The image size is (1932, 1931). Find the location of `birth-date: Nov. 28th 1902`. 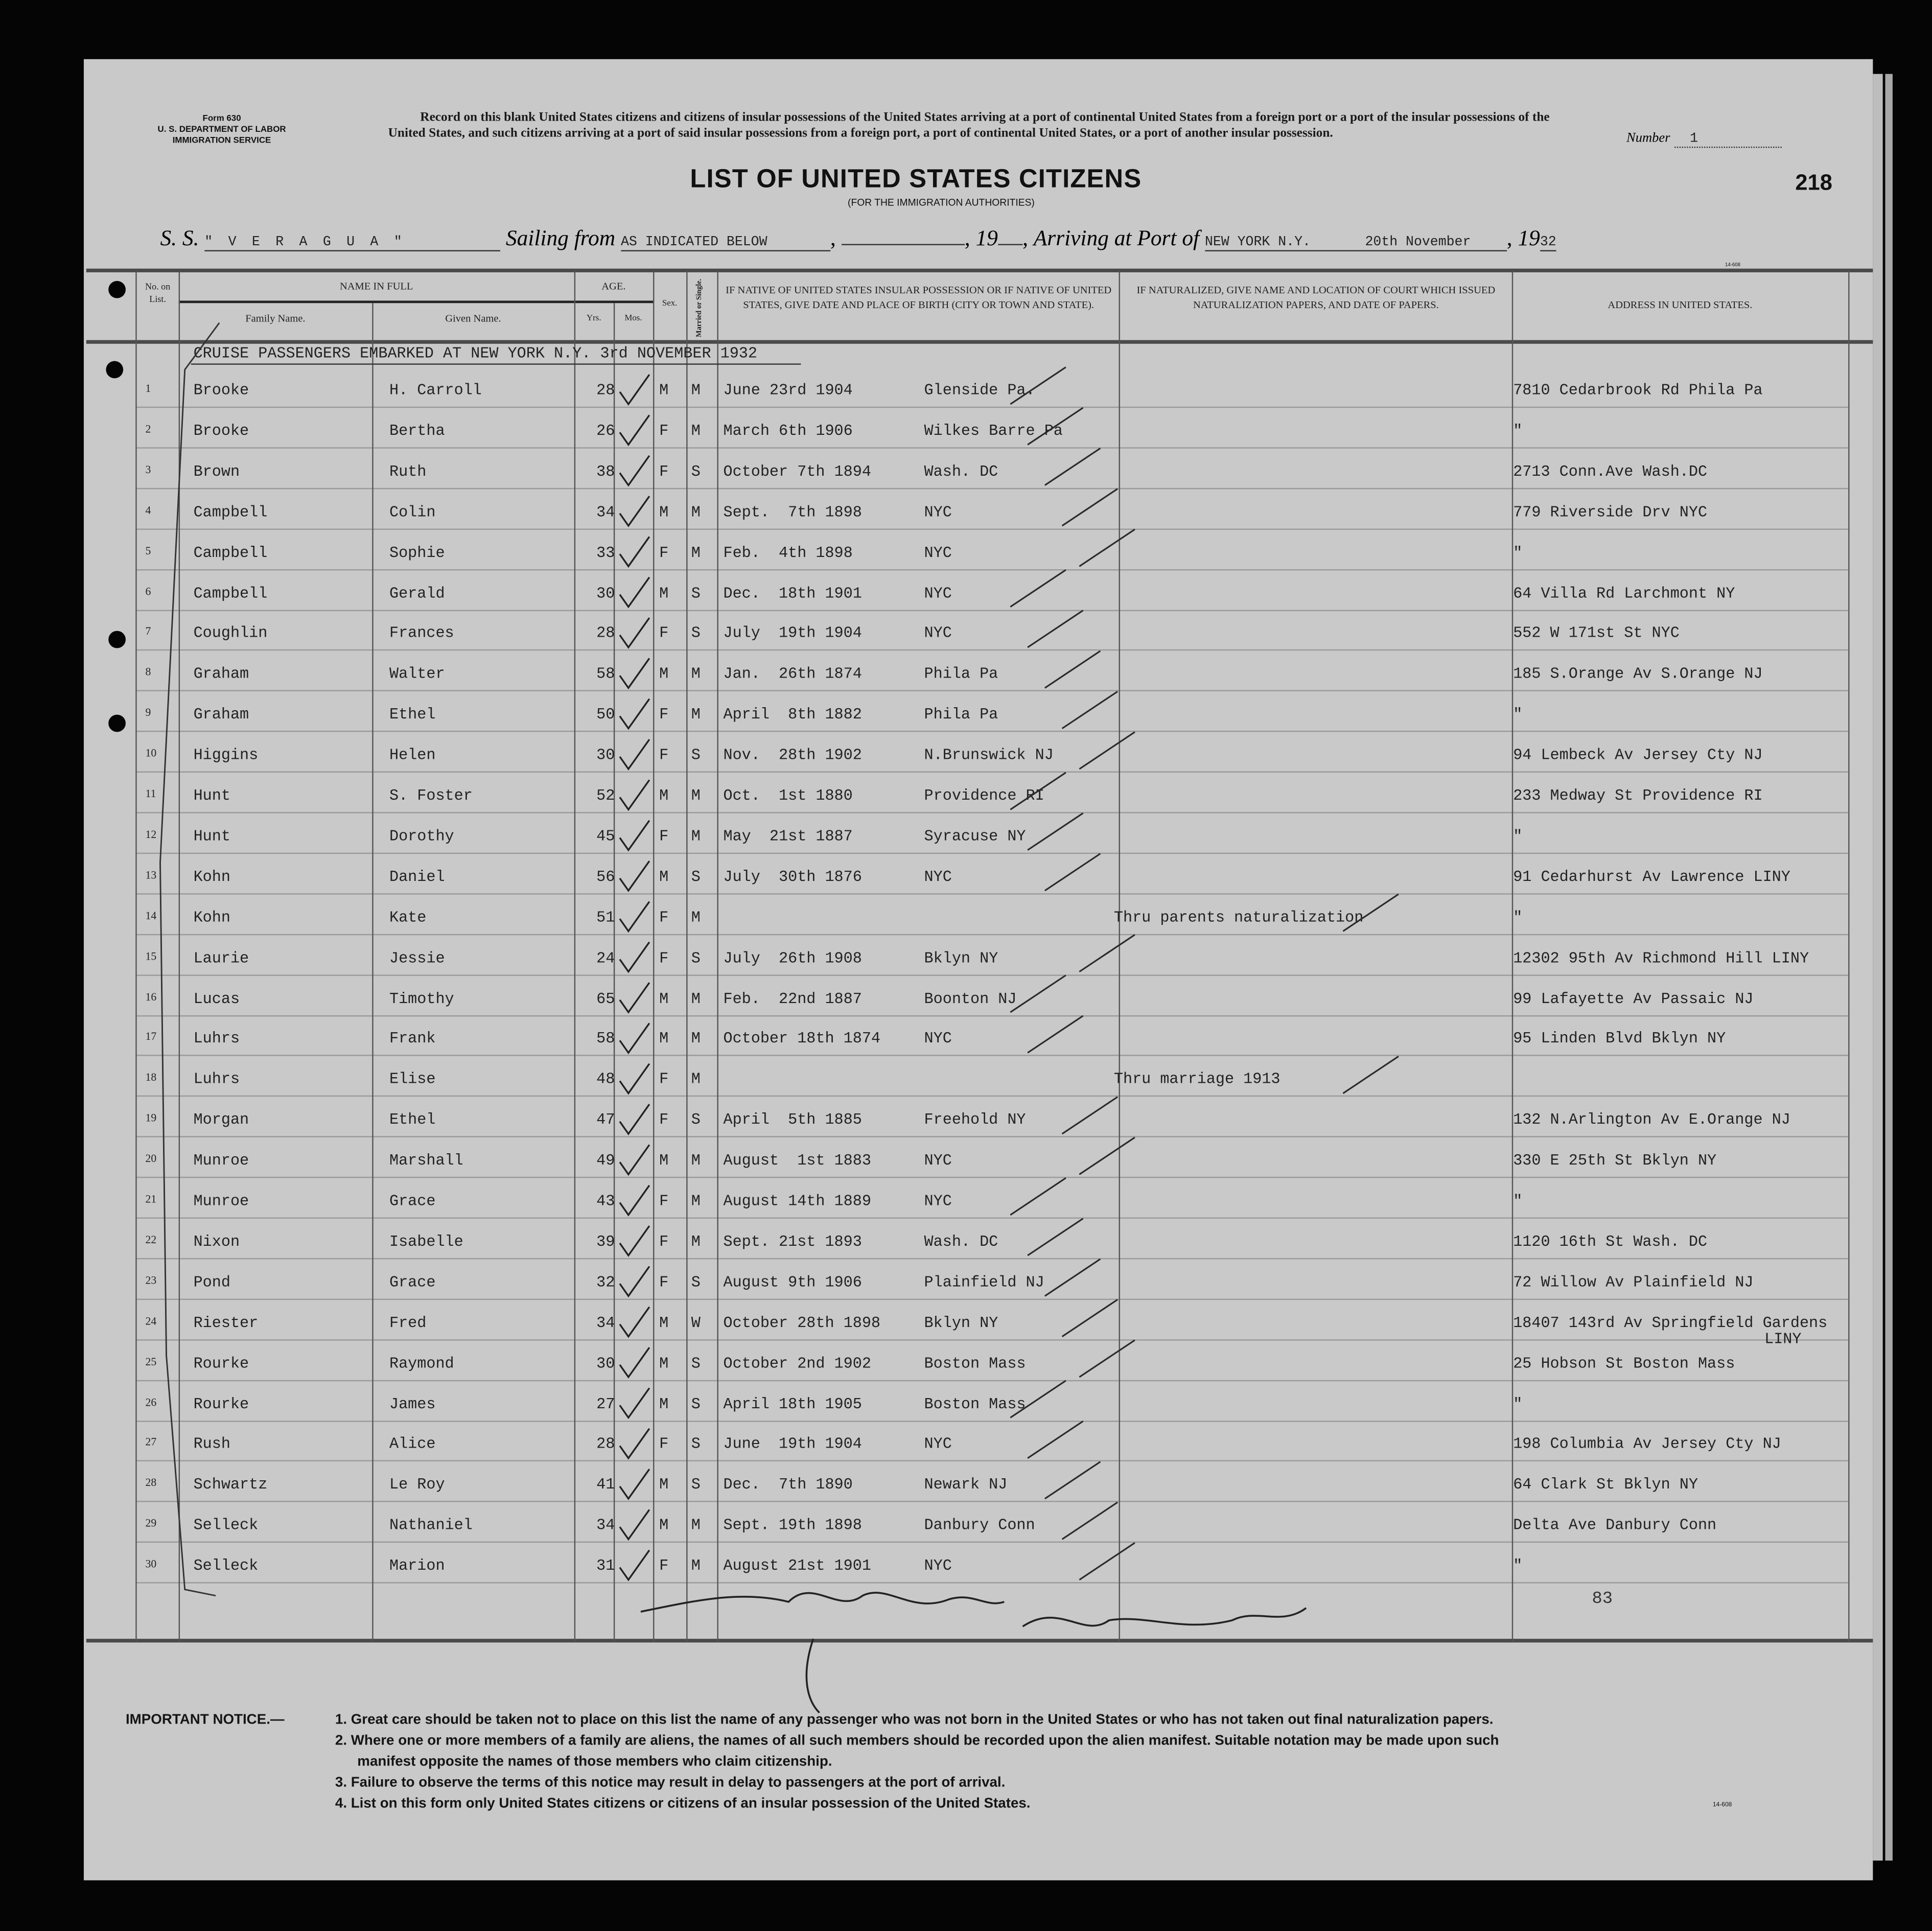

birth-date: Nov. 28th 1902 is located at coordinates (792, 756).